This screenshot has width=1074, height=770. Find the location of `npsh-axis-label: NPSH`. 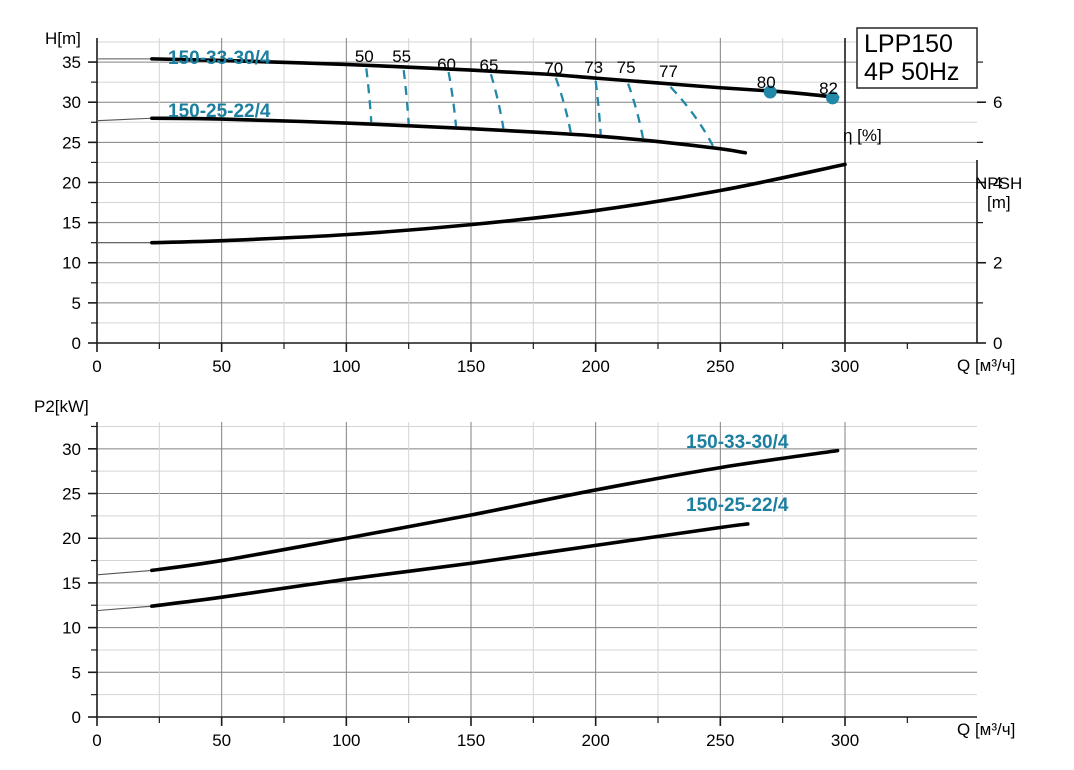

npsh-axis-label: NPSH is located at coordinates (998, 183).